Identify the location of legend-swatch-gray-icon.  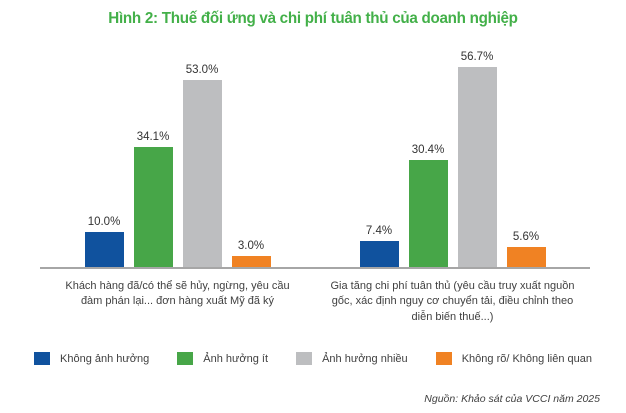
(304, 358).